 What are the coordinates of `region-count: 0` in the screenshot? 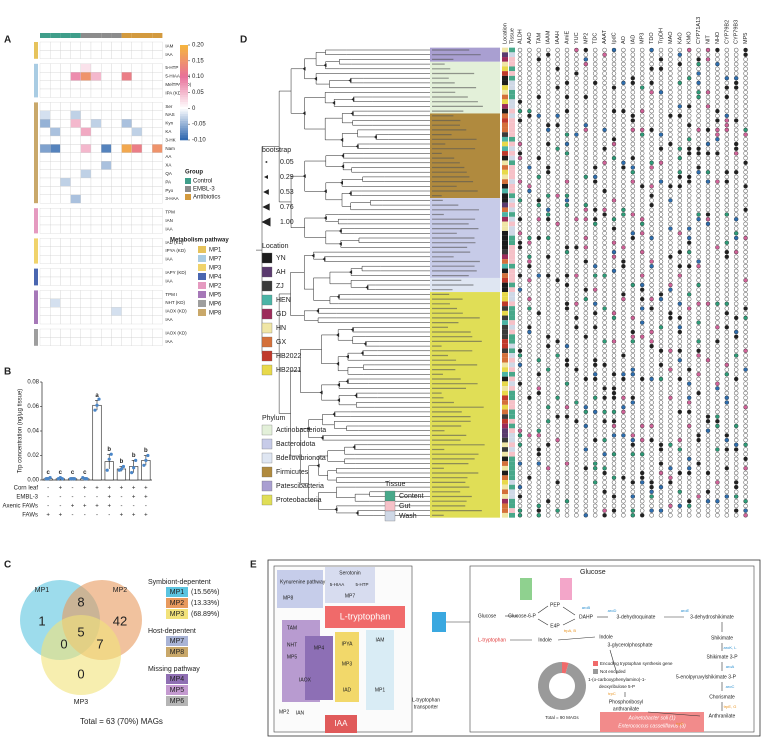 It's located at (63, 643).